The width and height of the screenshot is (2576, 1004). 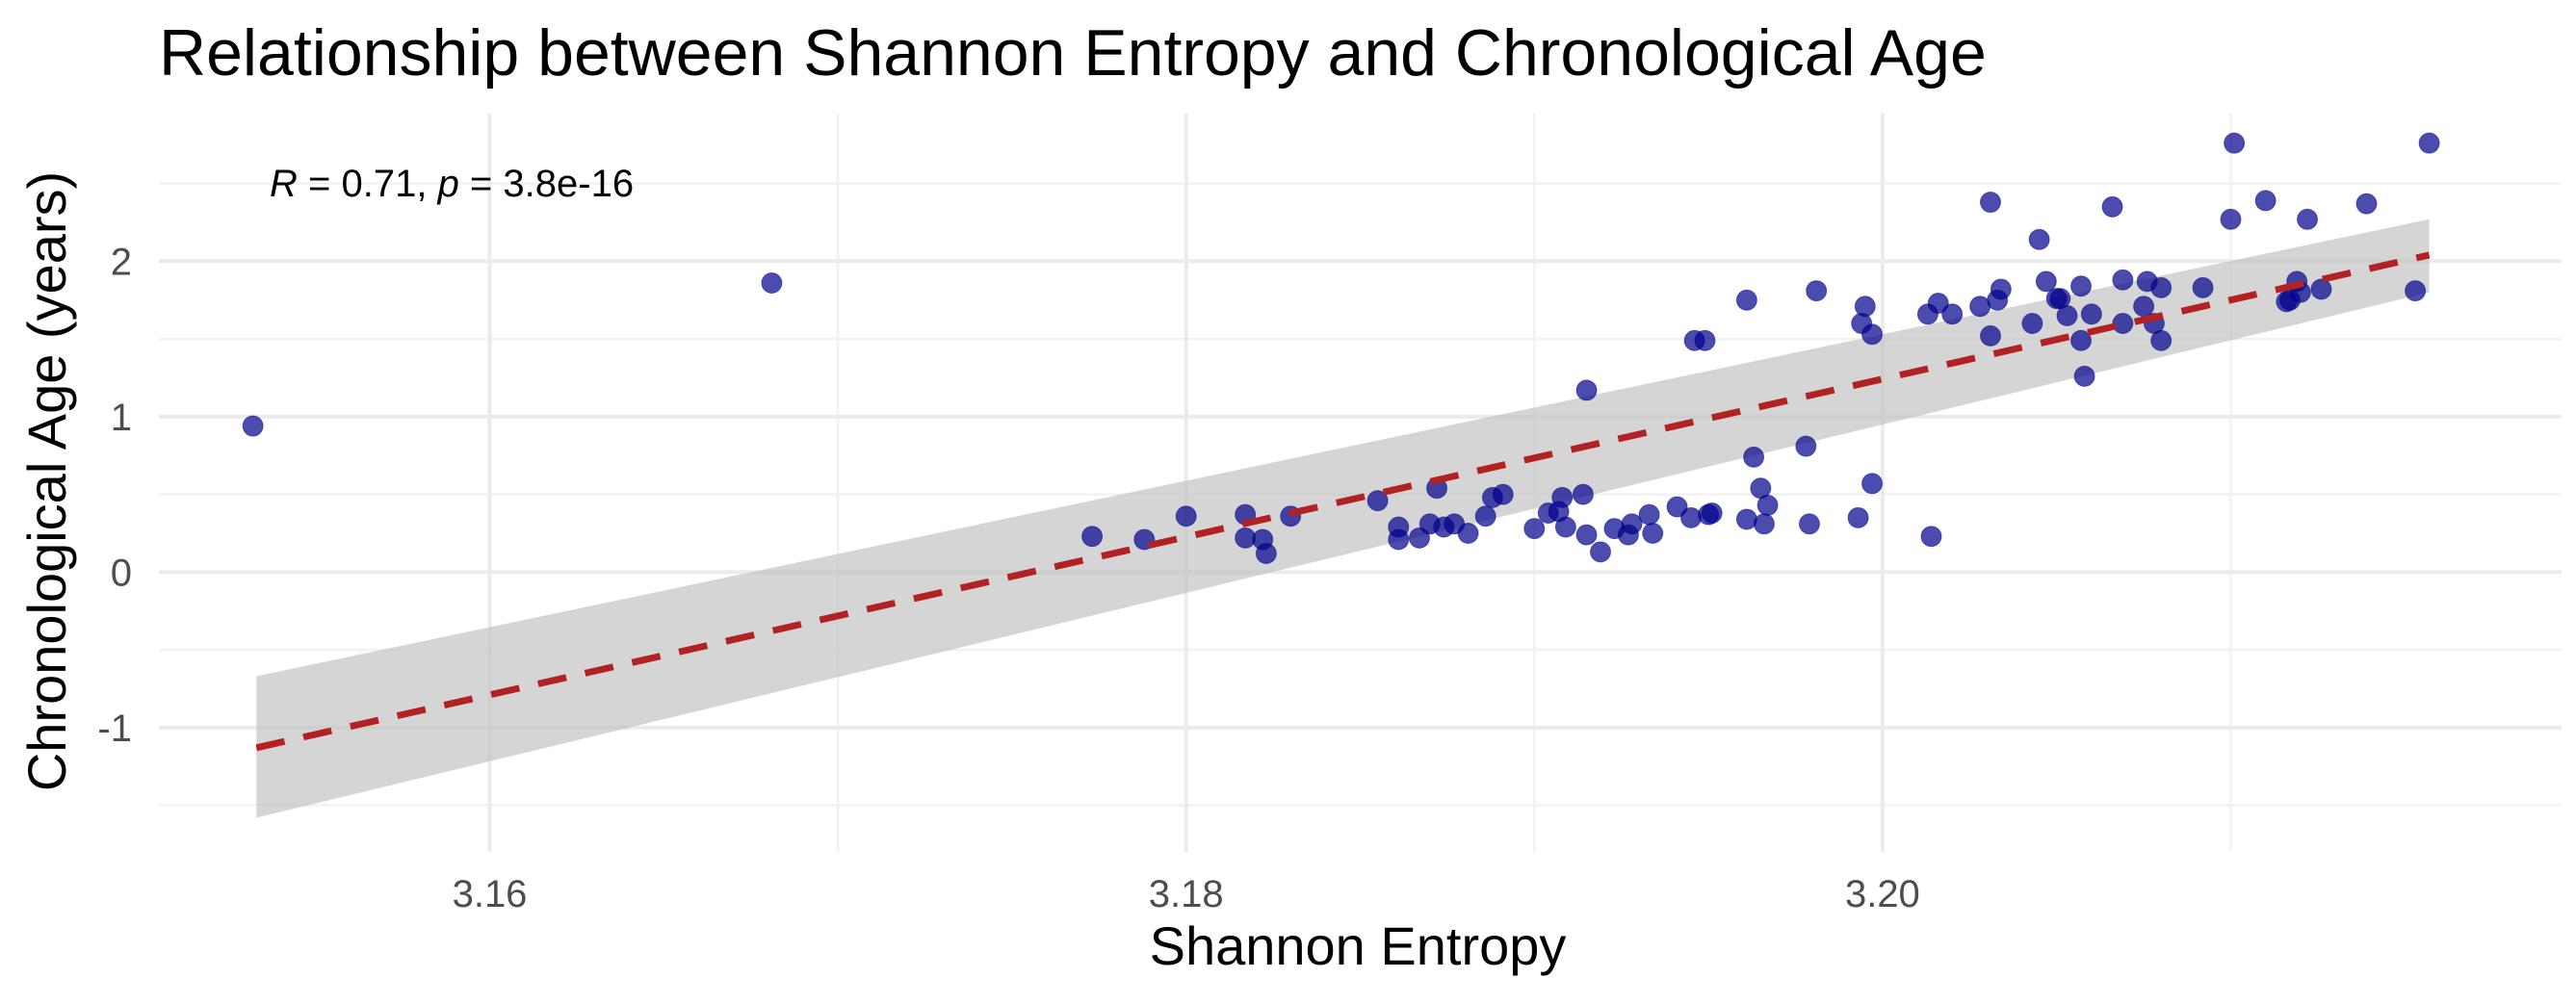 I want to click on x-tick-label: 3.20, so click(x=1882, y=894).